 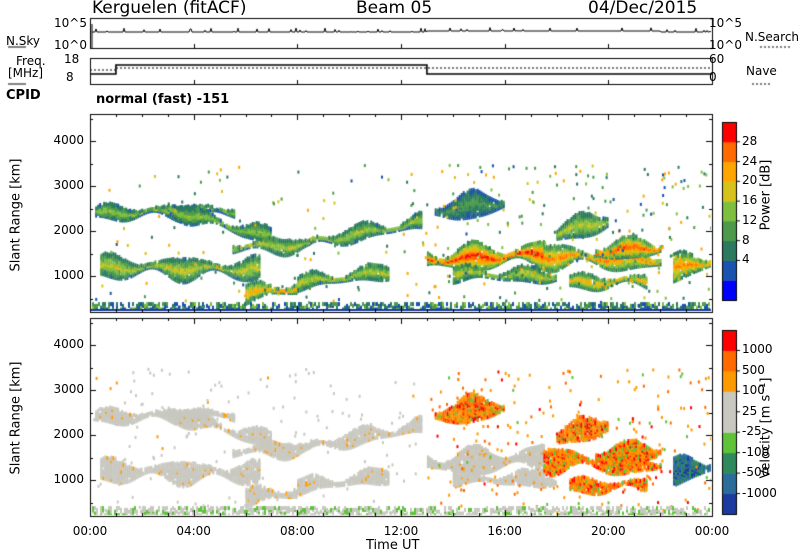 I want to click on xtick-5: 20:00, so click(x=608, y=531).